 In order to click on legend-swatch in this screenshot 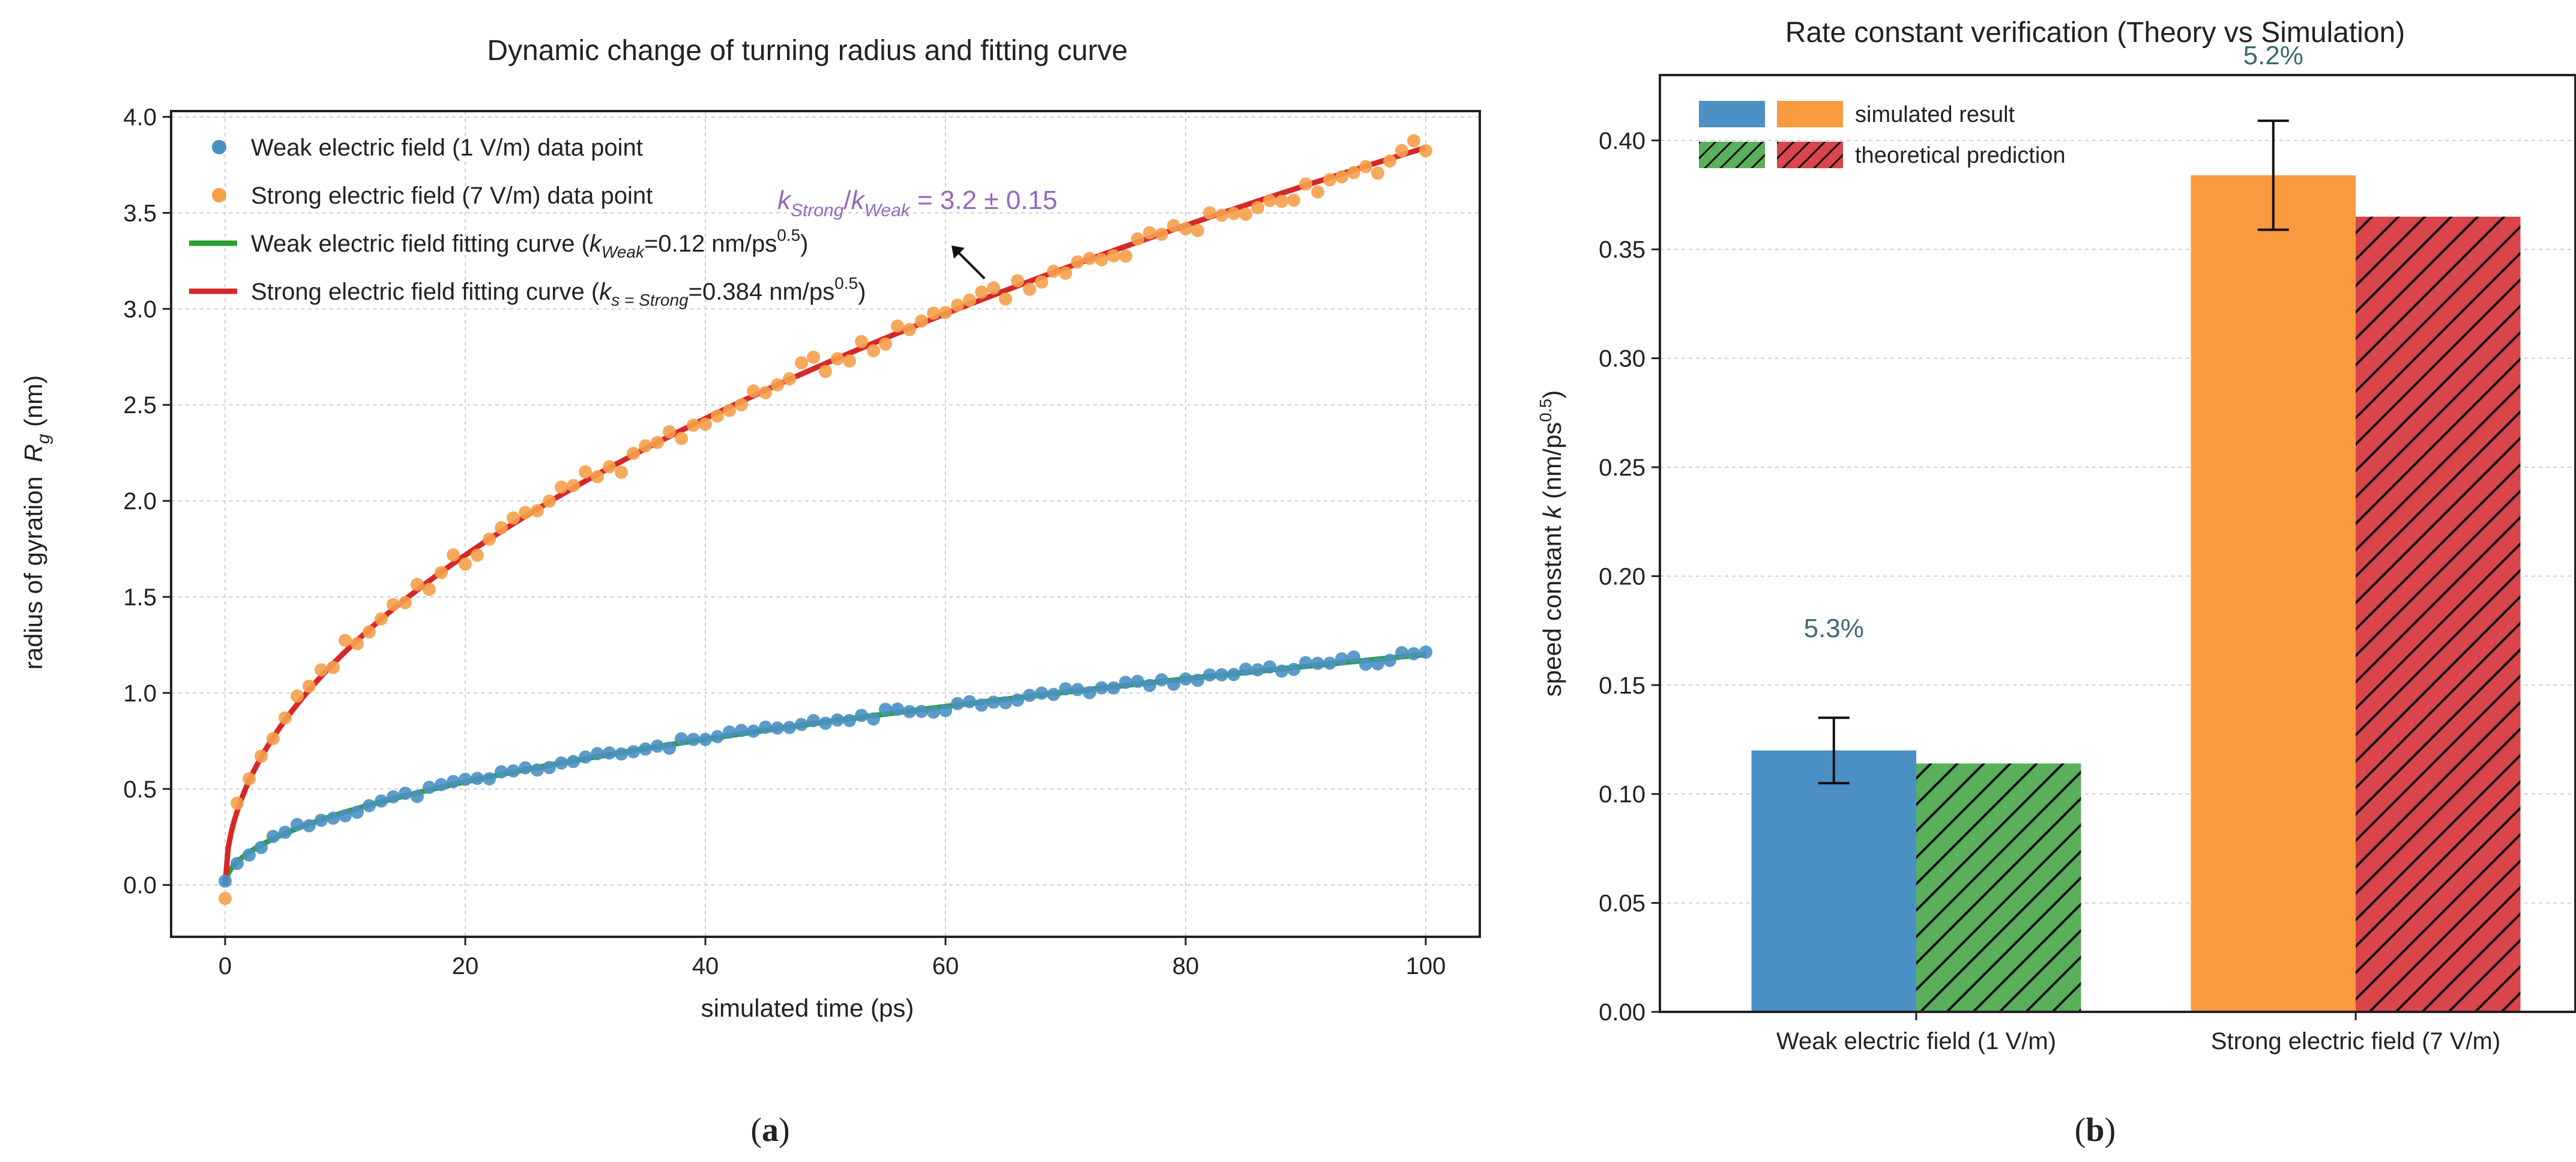, I will do `click(1732, 114)`.